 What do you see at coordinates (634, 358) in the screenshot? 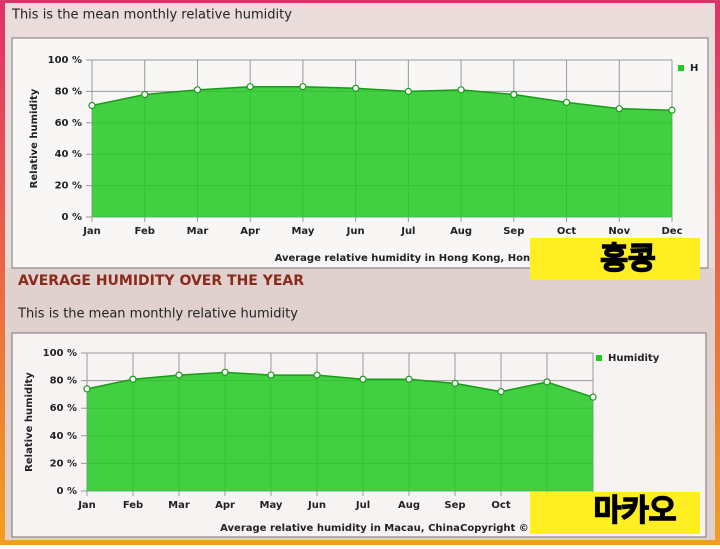
I see `legend-label: Humidity` at bounding box center [634, 358].